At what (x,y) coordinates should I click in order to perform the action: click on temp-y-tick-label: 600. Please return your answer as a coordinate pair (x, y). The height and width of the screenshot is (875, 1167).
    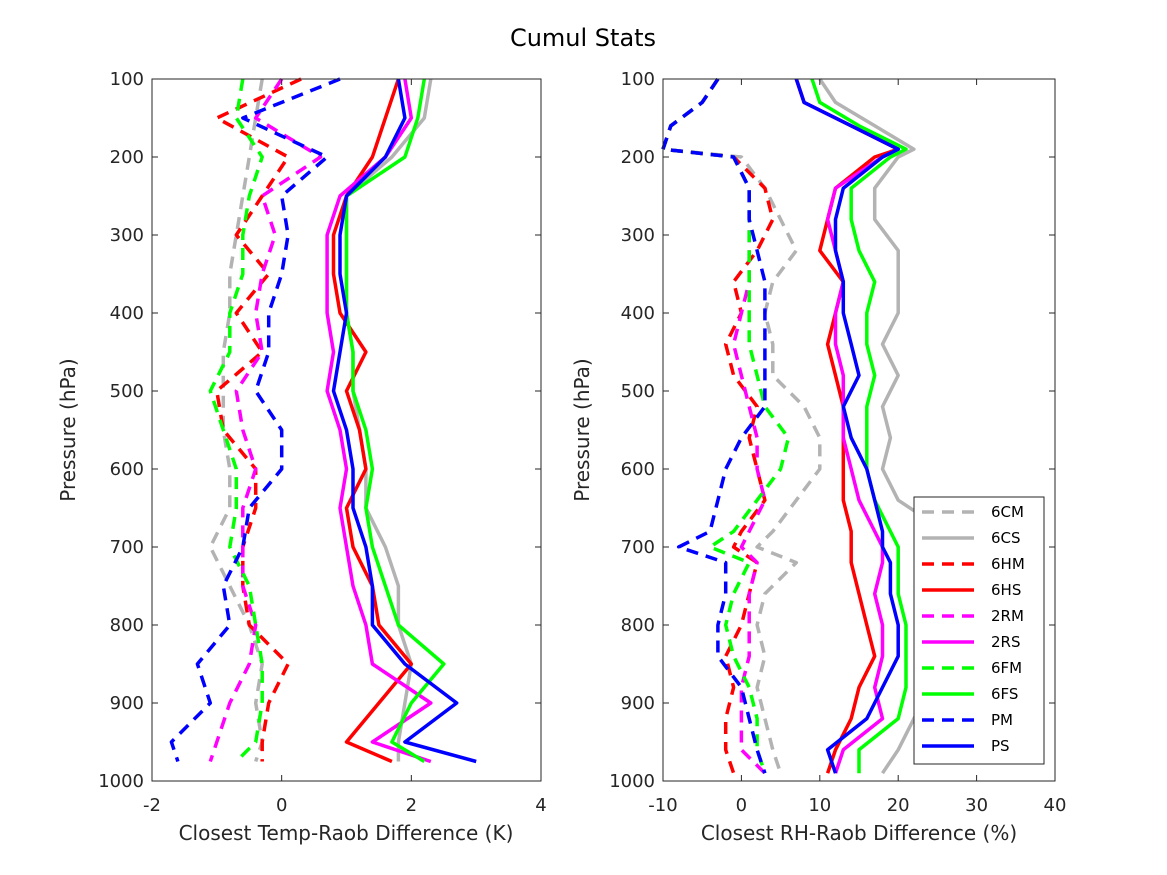
    Looking at the image, I should click on (127, 469).